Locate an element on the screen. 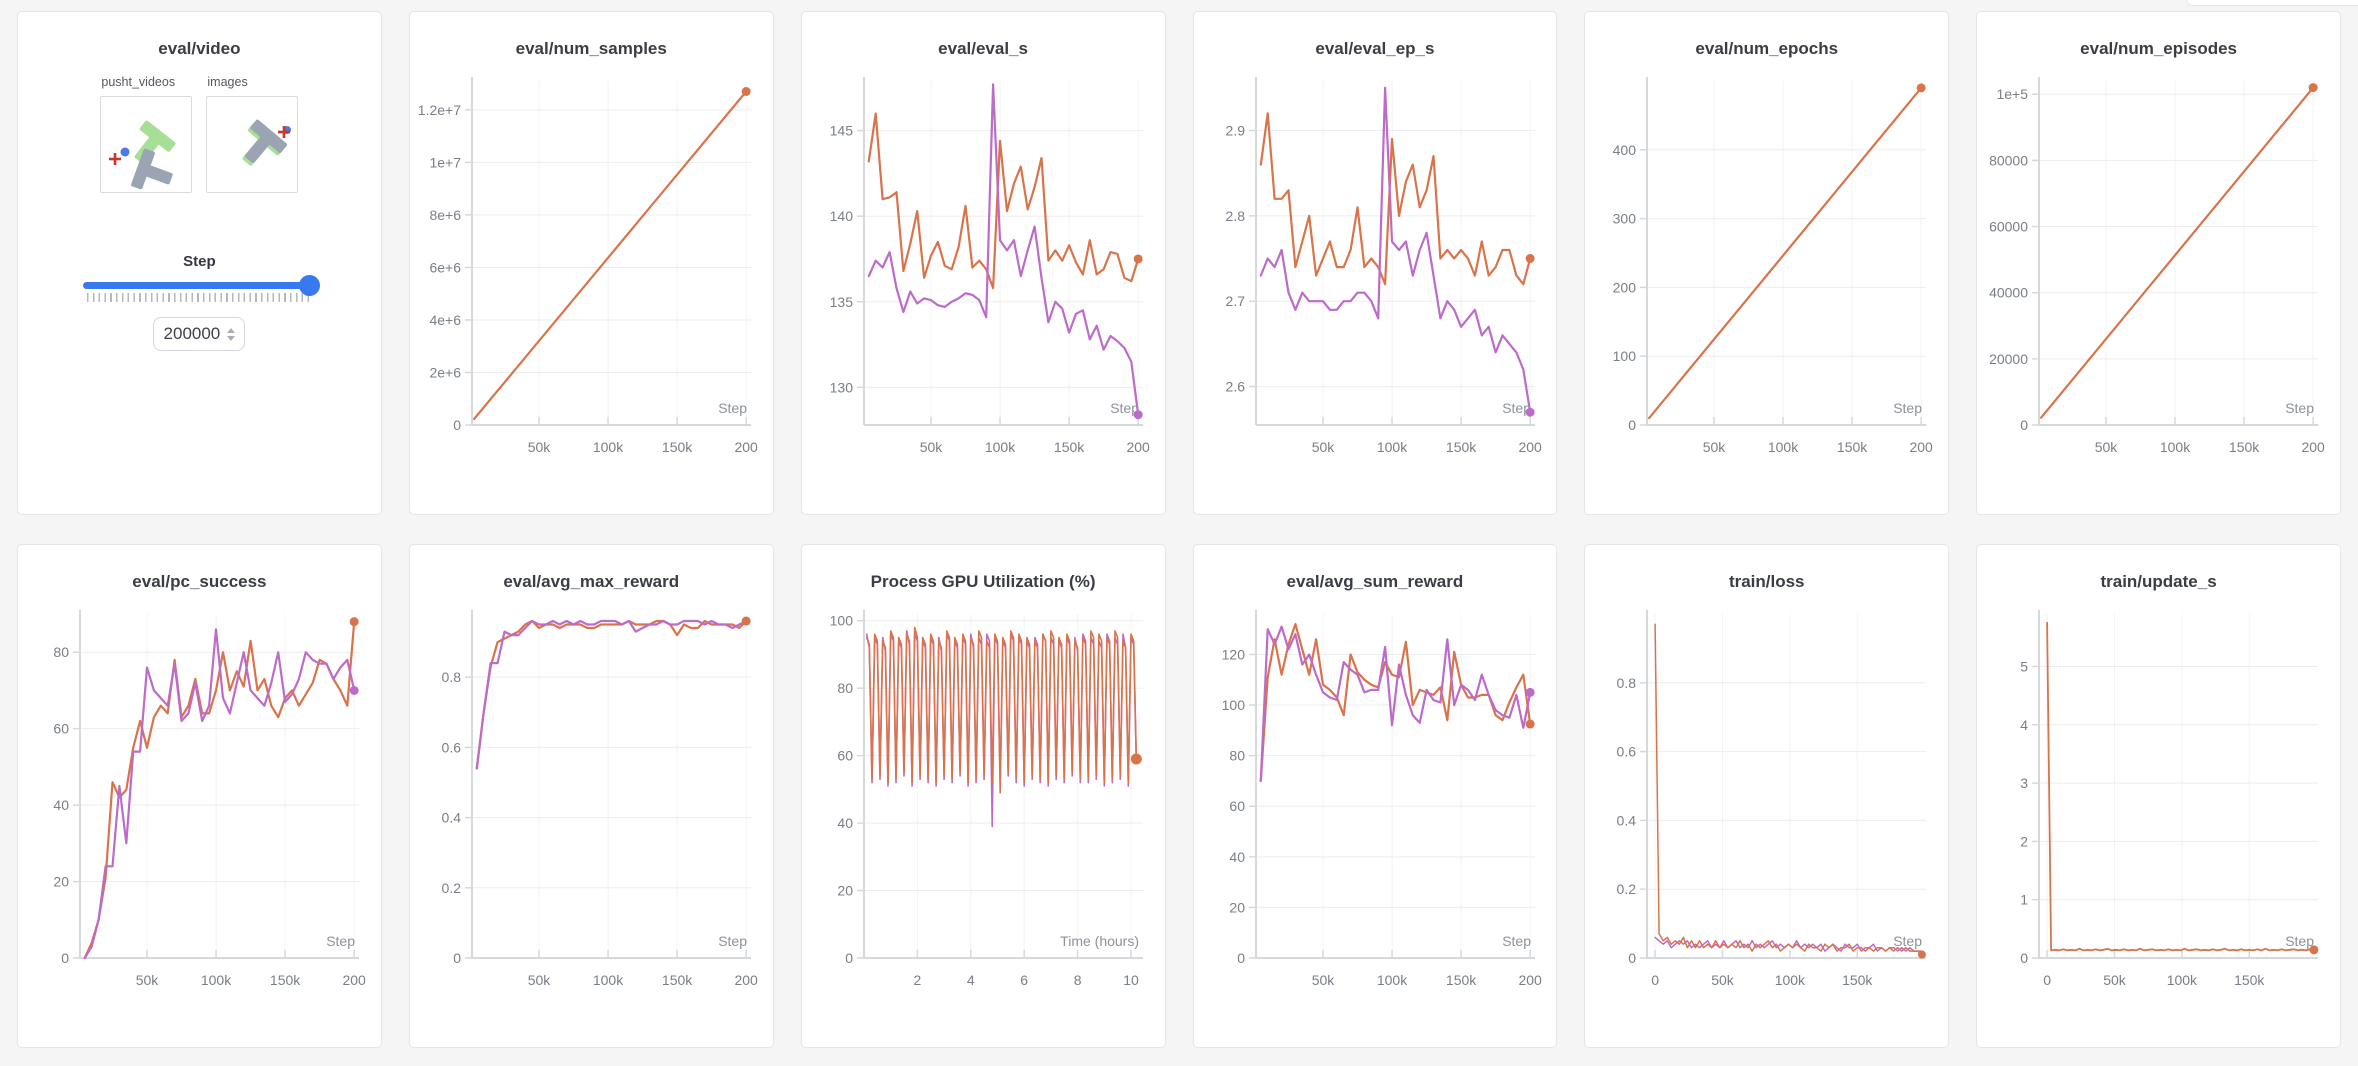  x-tick-label: 6 is located at coordinates (1024, 980).